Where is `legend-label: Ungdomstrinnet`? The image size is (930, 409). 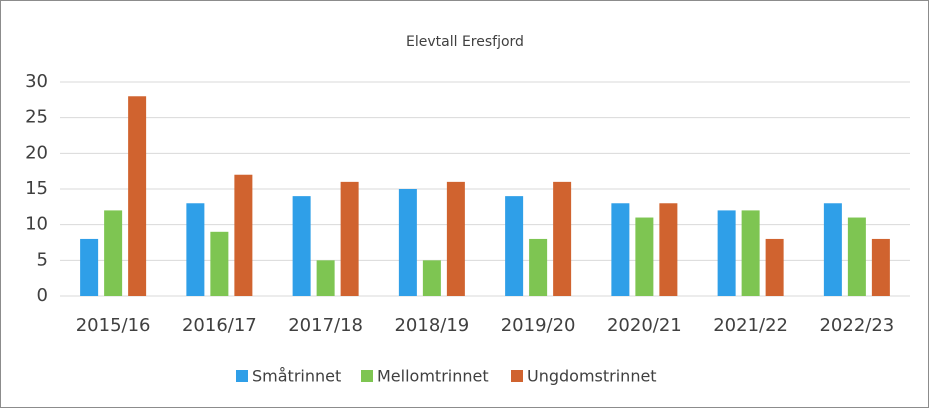
legend-label: Ungdomstrinnet is located at coordinates (592, 376).